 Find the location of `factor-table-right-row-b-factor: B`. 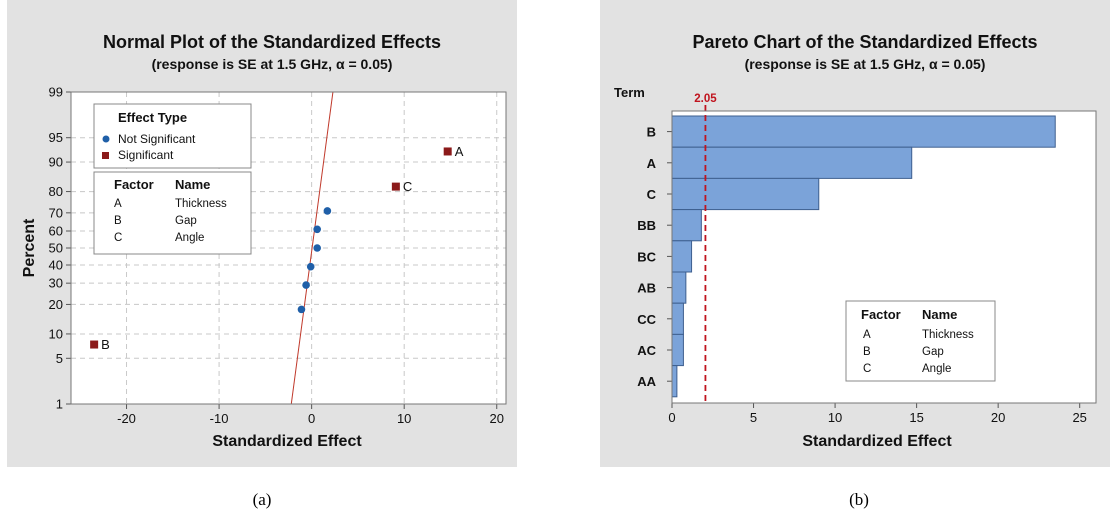

factor-table-right-row-b-factor: B is located at coordinates (867, 352).